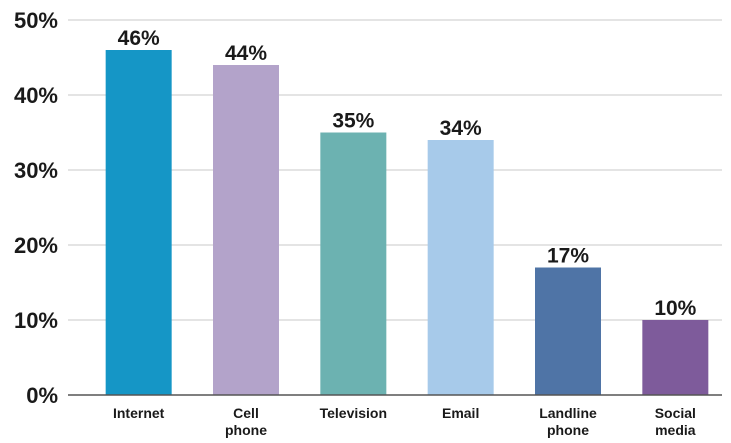  Describe the element at coordinates (675, 430) in the screenshot. I see `category-label-line: media` at that location.